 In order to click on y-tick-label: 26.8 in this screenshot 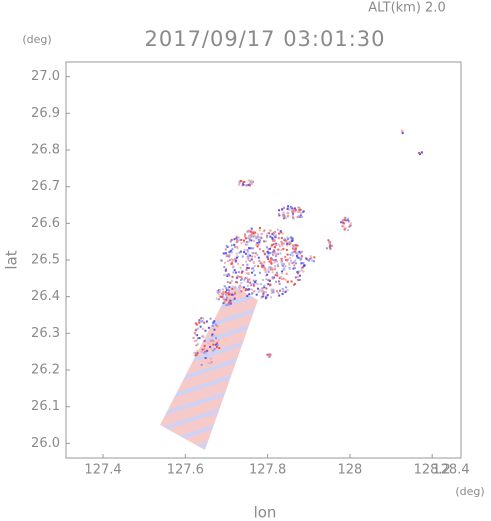, I will do `click(45, 150)`.